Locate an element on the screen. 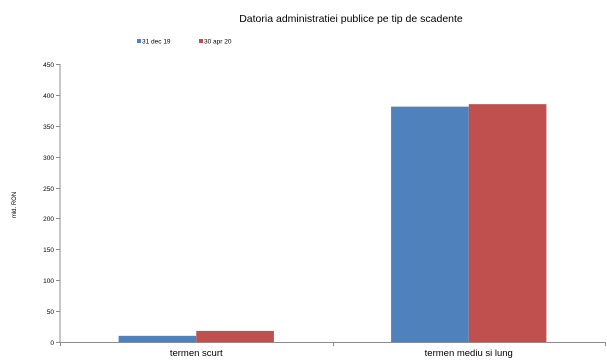  y-tick-label: 450 is located at coordinates (48, 65).